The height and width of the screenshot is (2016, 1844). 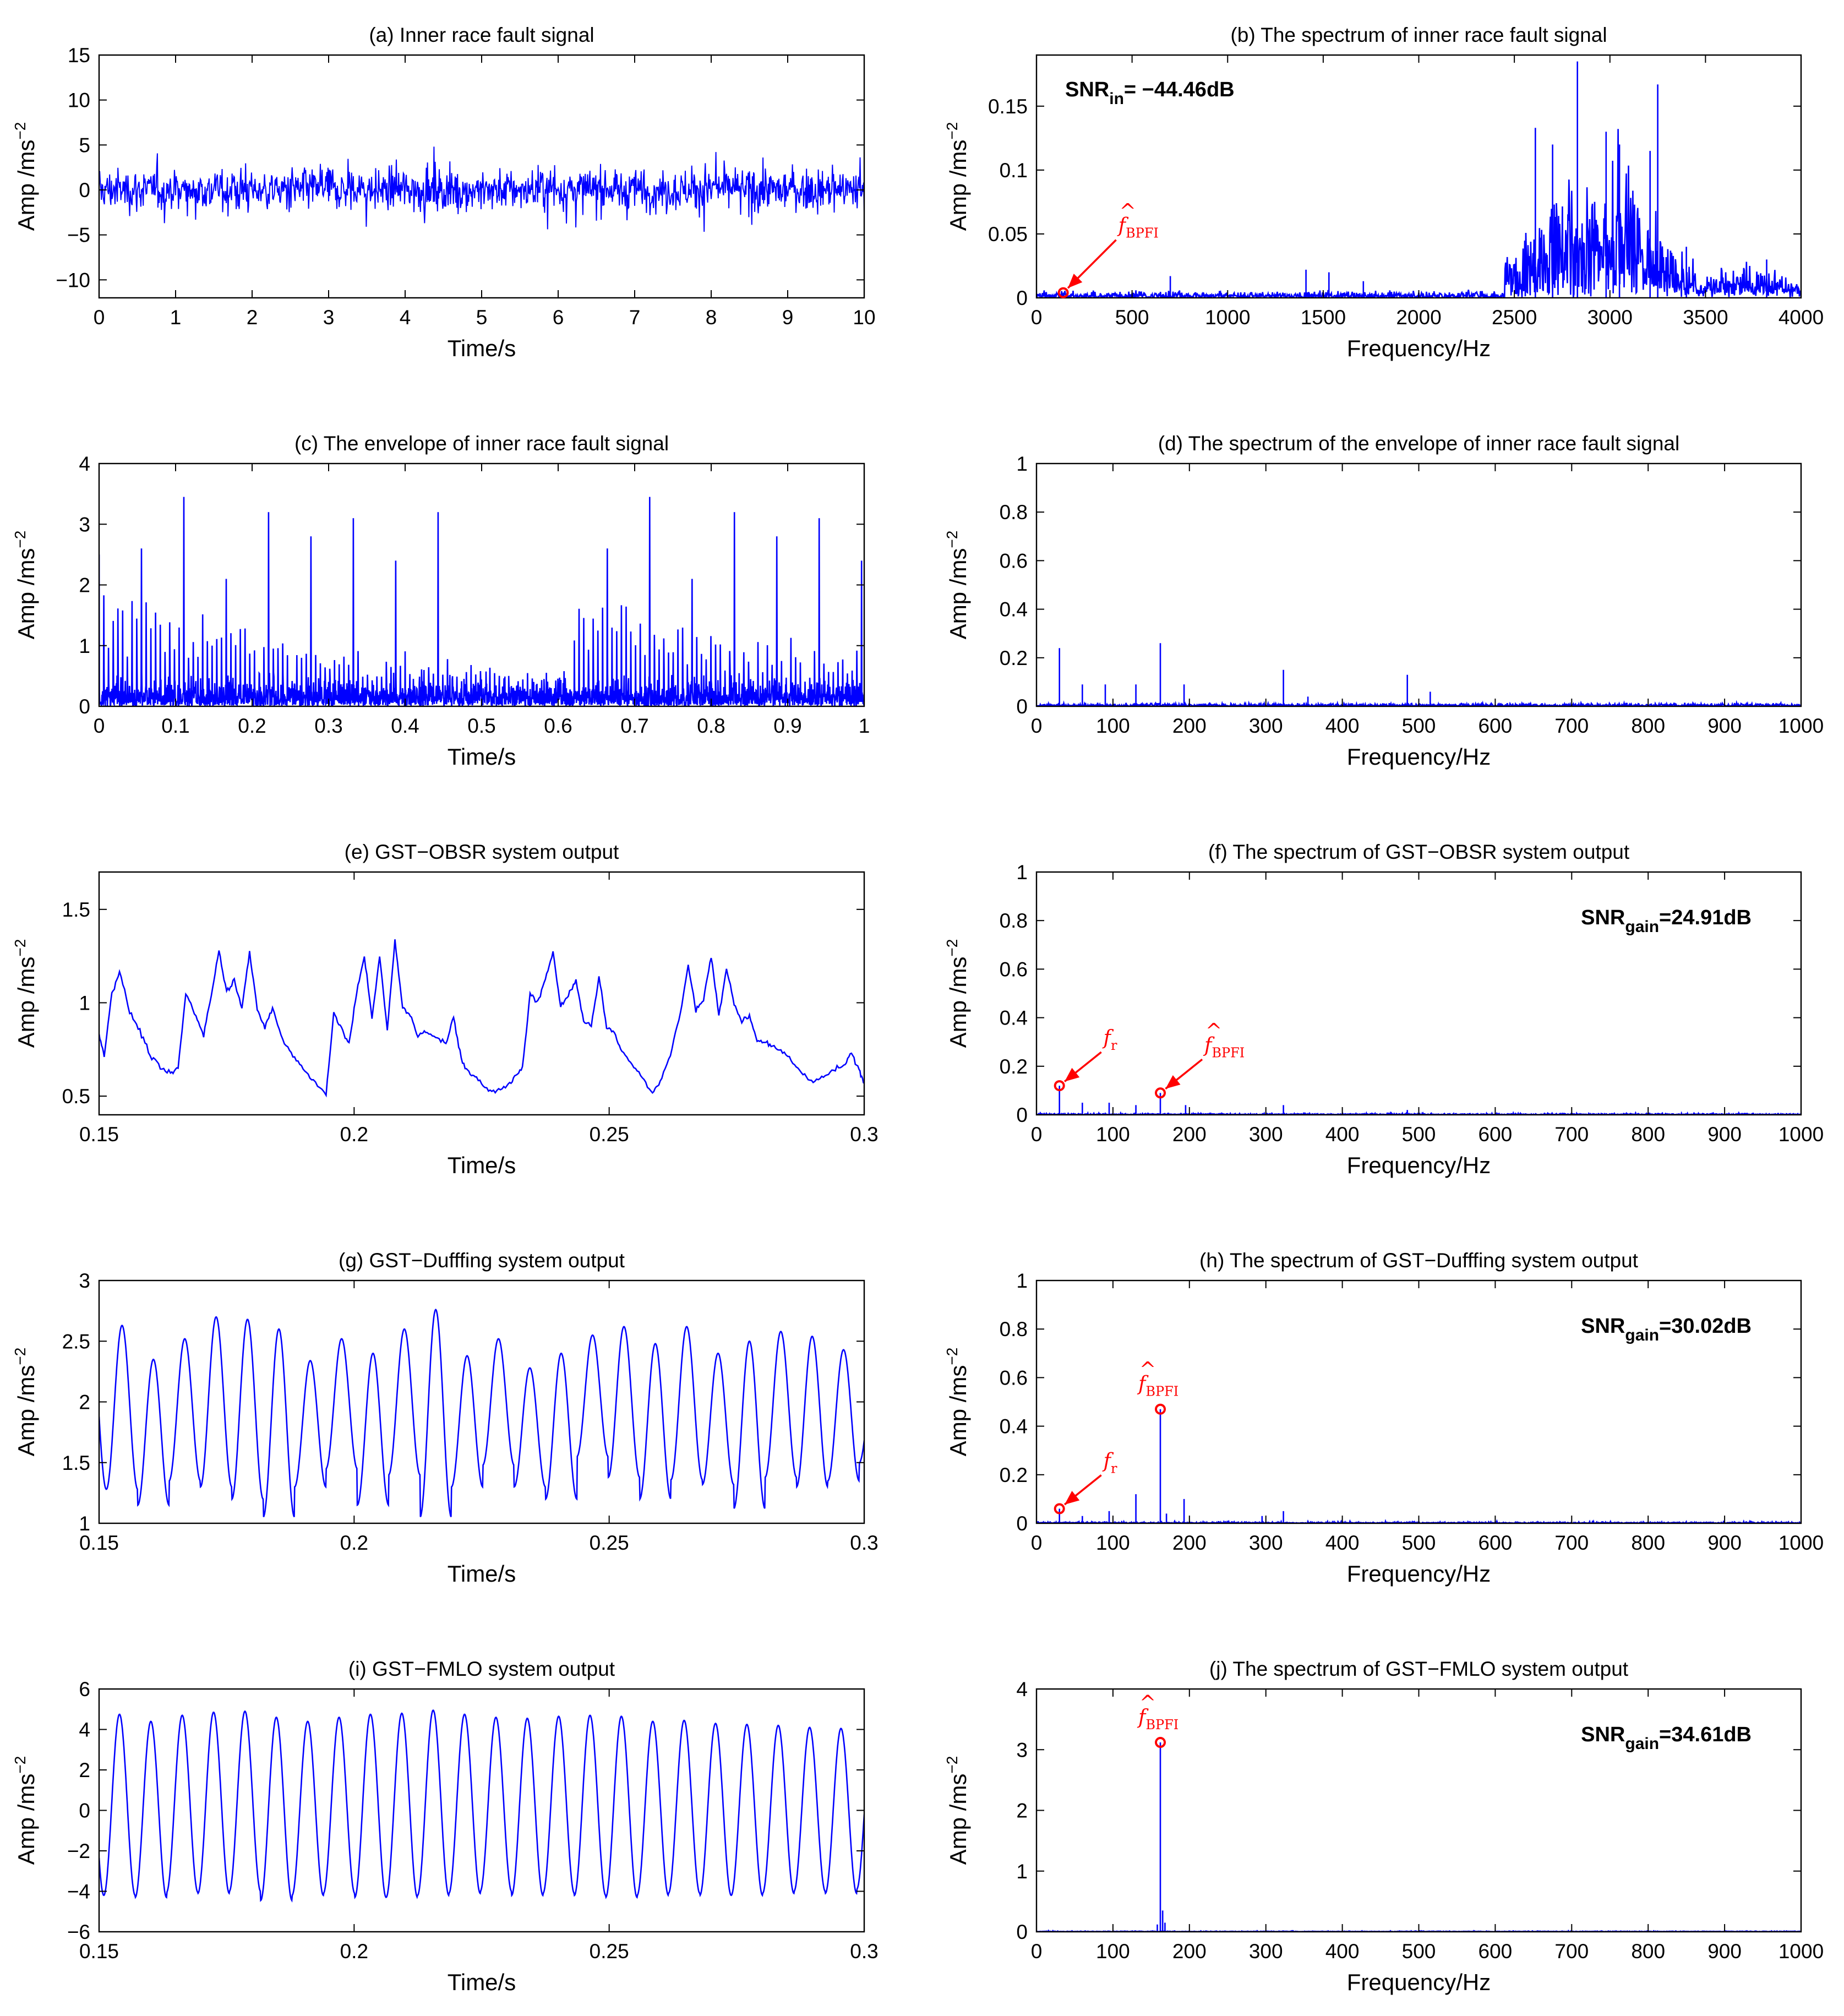 What do you see at coordinates (1014, 1018) in the screenshot?
I see `y-tick-label: 0.4` at bounding box center [1014, 1018].